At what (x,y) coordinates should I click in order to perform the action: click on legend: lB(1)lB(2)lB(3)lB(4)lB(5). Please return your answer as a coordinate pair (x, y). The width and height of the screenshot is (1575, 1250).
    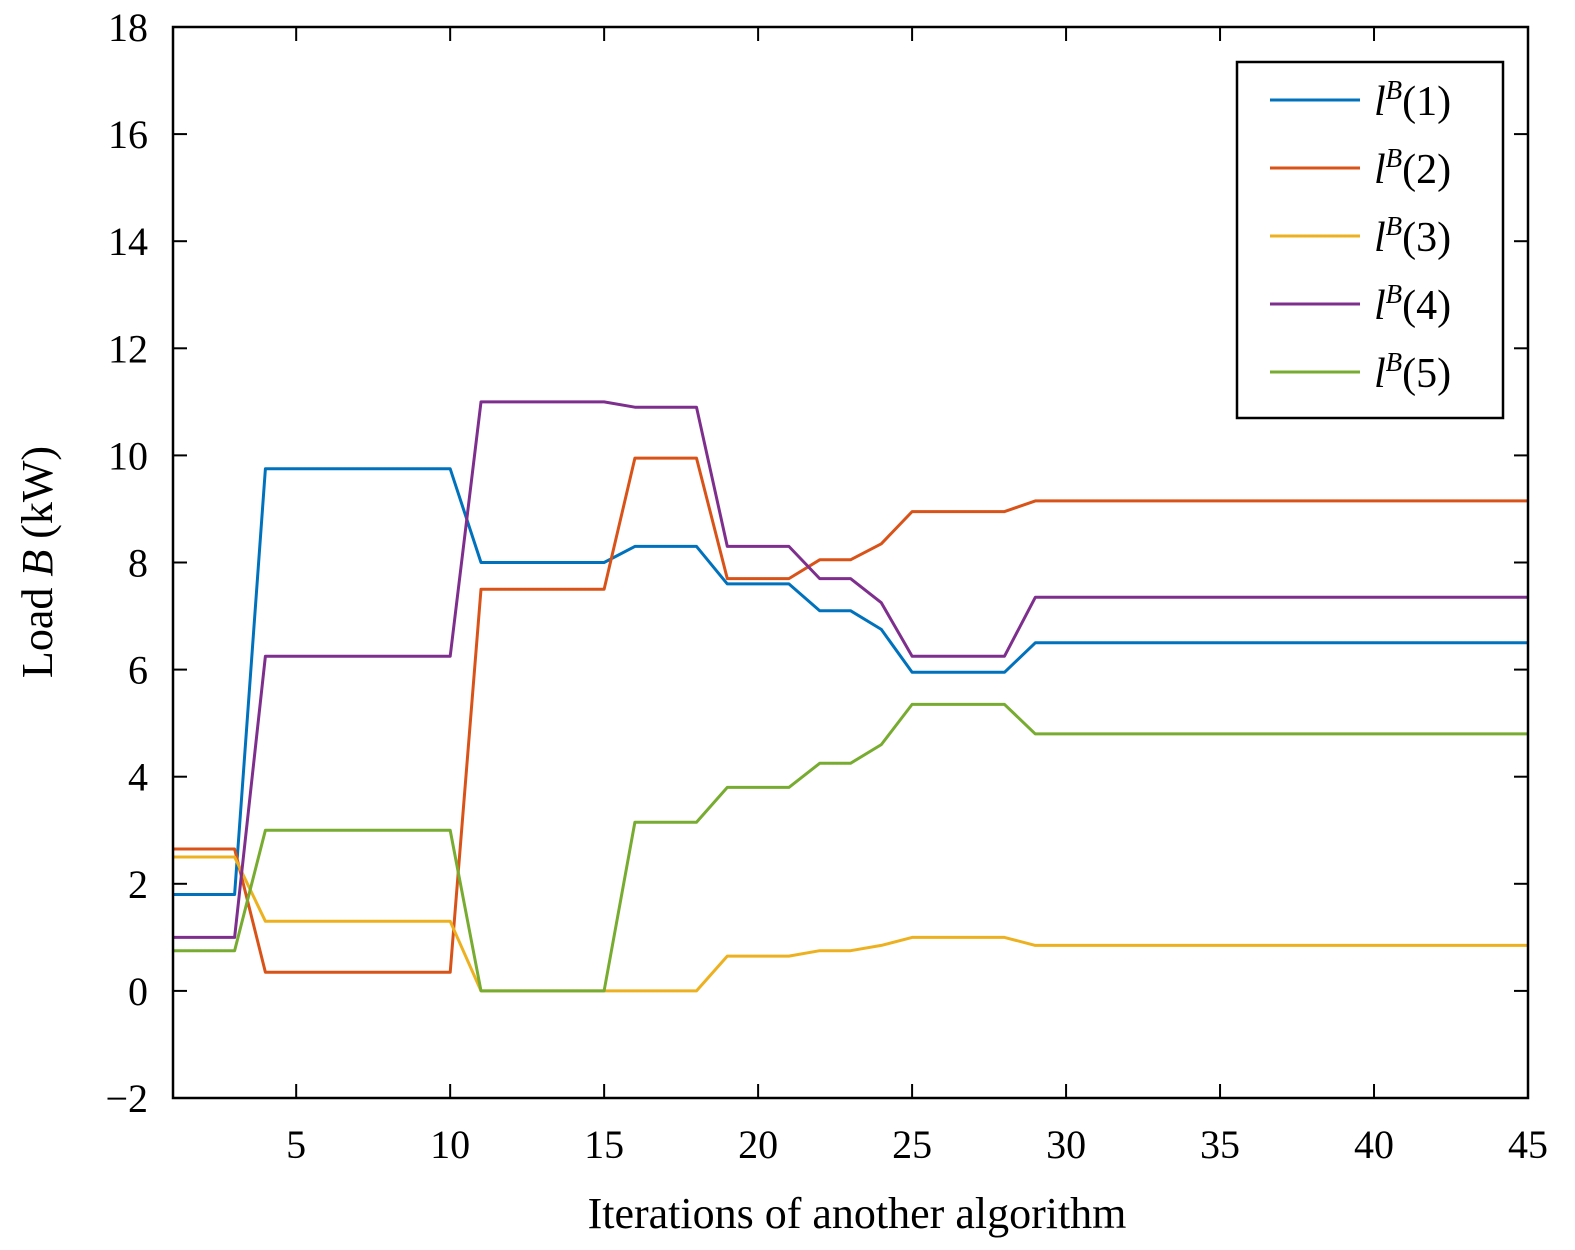
    Looking at the image, I should click on (1370, 240).